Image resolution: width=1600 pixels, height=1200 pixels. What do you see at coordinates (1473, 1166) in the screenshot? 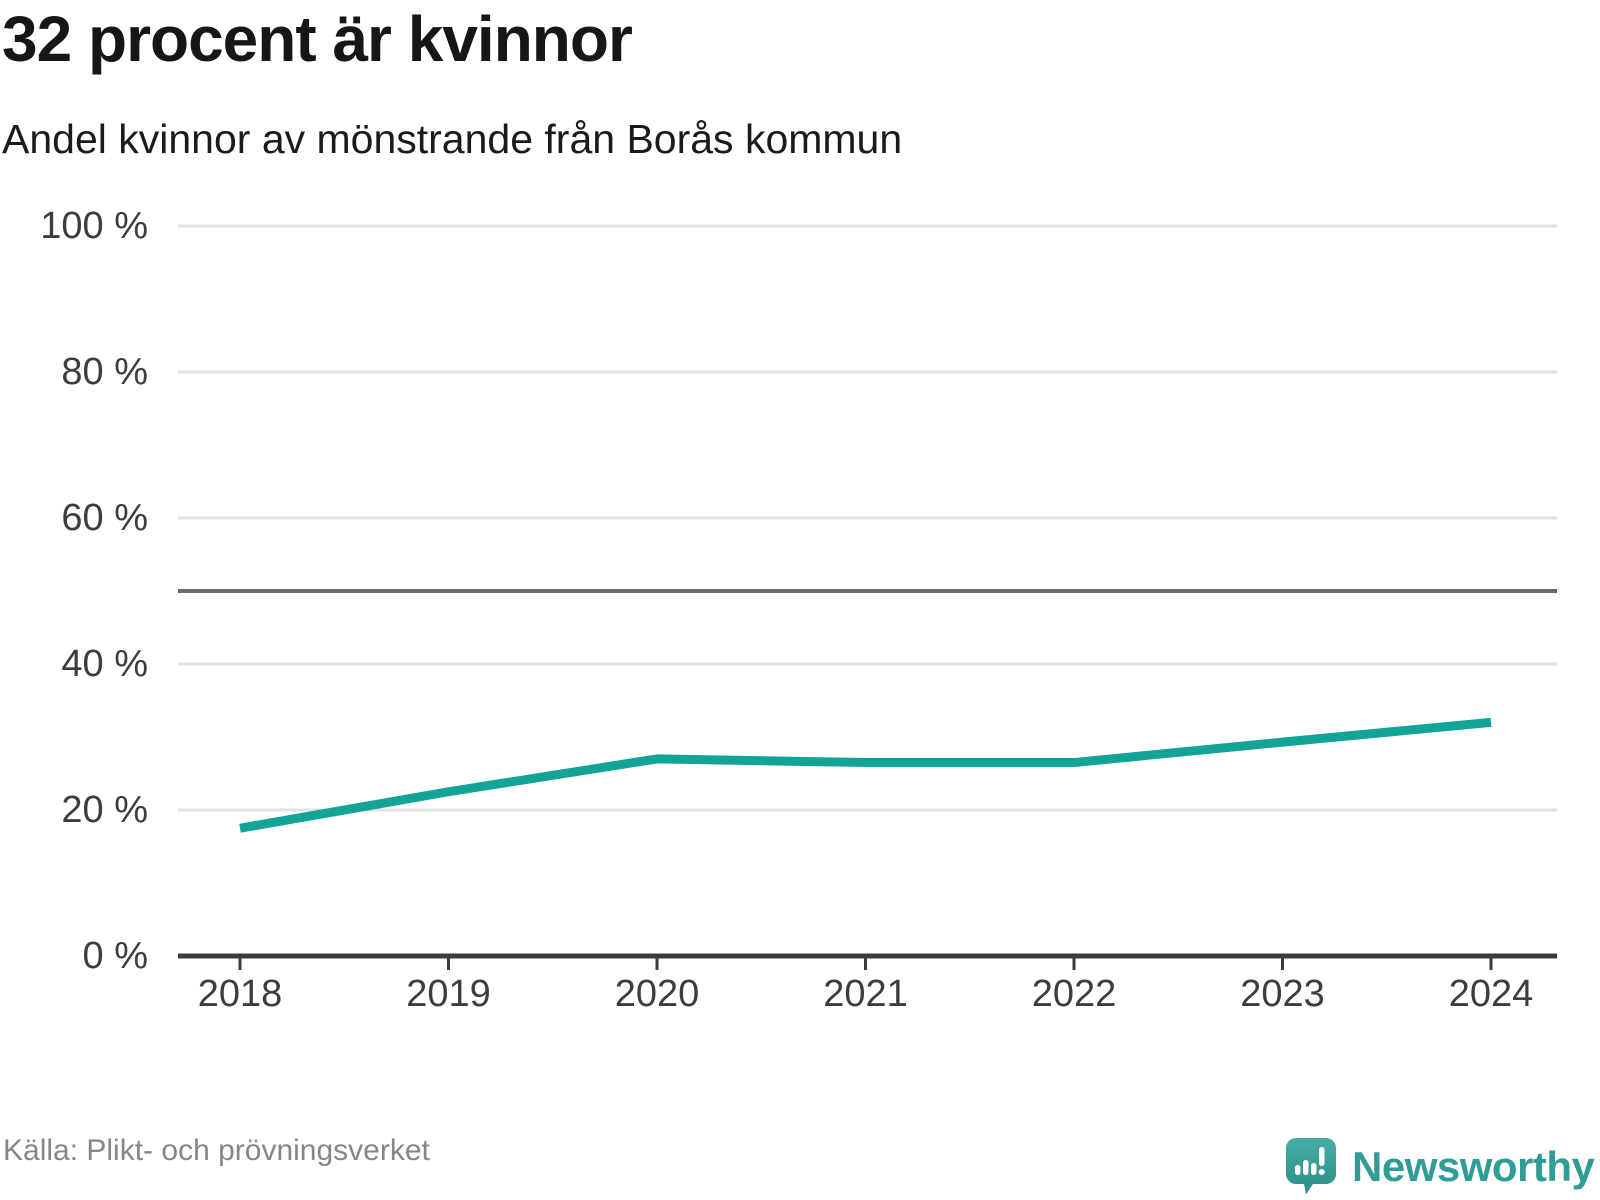
I see `newsworthy-logo-text: Newsworthy` at bounding box center [1473, 1166].